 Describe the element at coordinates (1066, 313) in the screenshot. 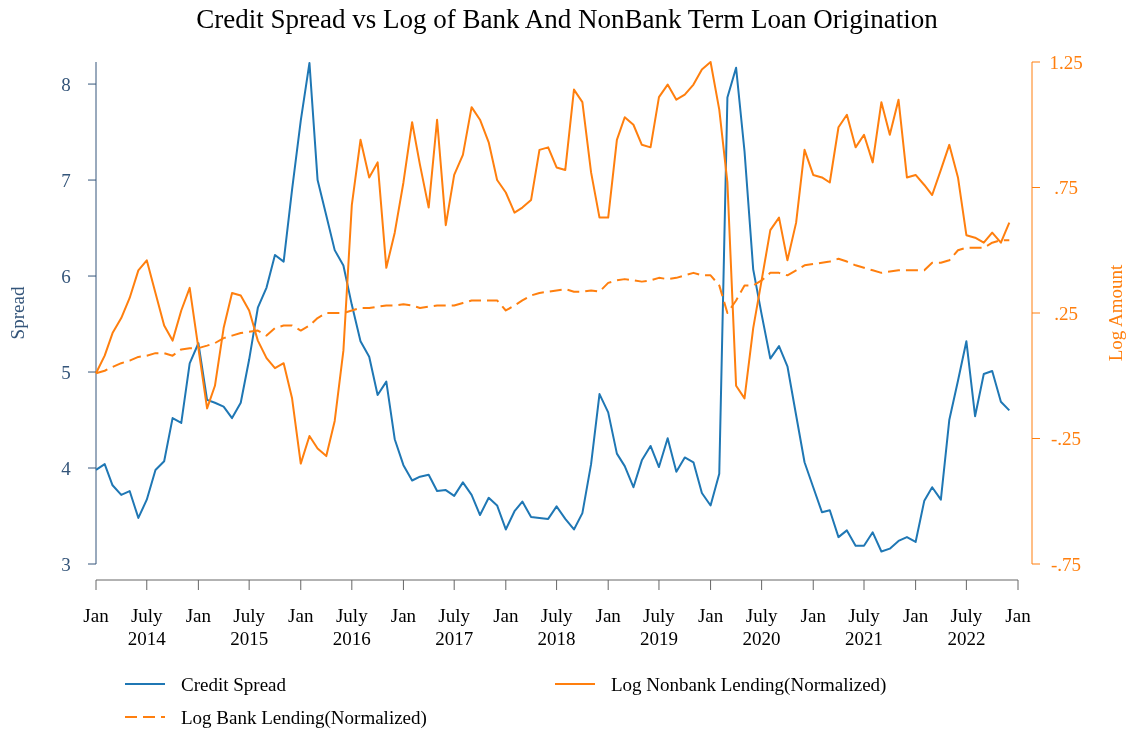

I see `y2-tick-label: .25` at that location.